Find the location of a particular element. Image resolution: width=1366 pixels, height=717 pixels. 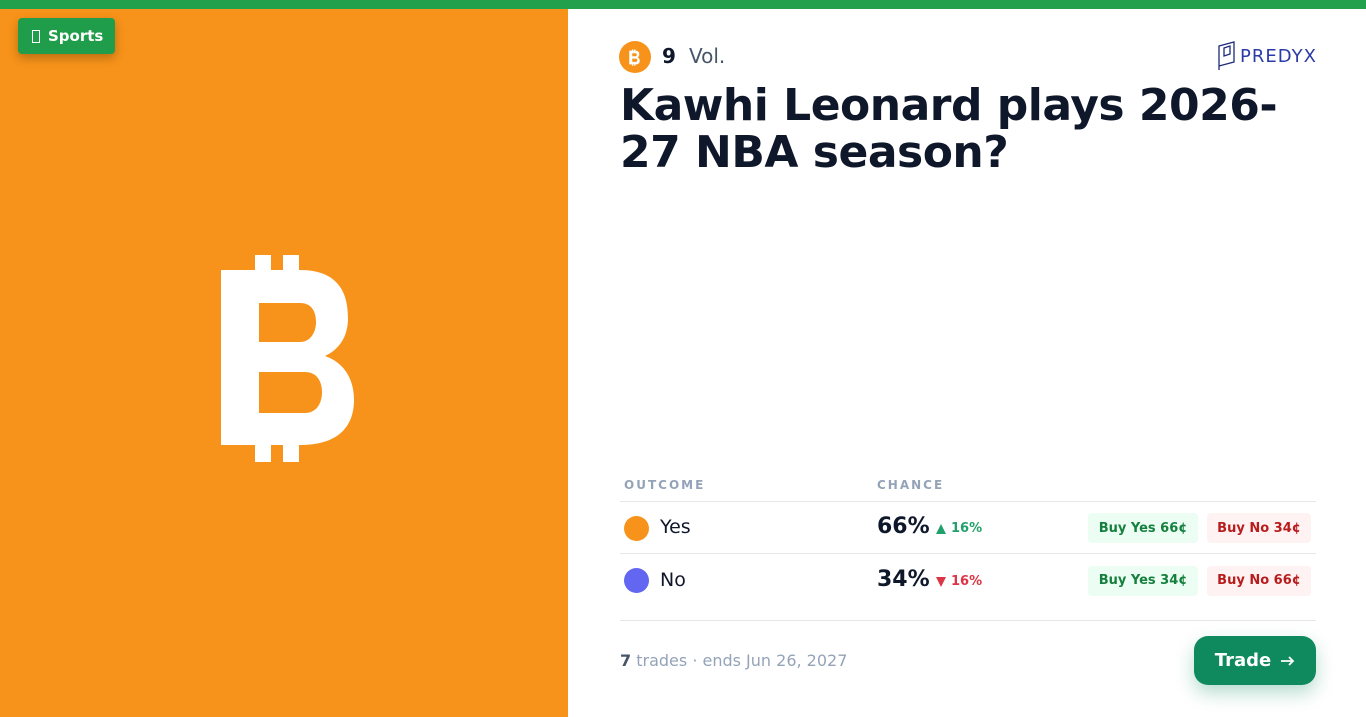

trade-count: 7 is located at coordinates (626, 660).